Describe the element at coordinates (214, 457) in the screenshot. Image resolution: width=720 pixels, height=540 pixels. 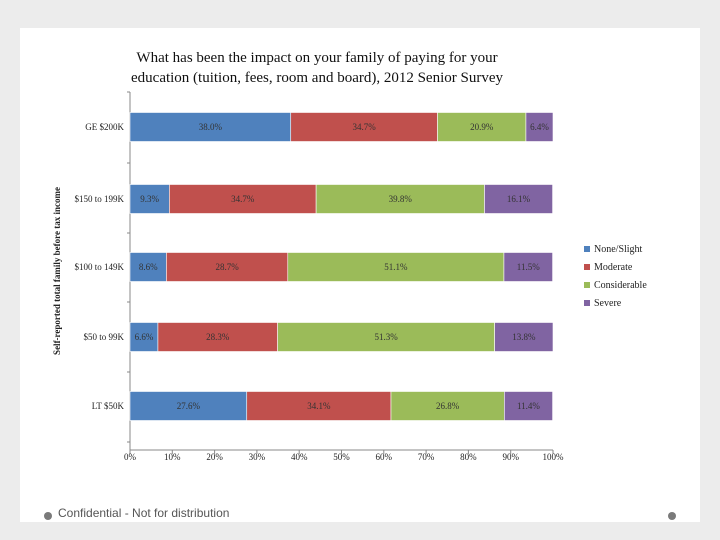
I see `x-tick-label: 20%` at that location.